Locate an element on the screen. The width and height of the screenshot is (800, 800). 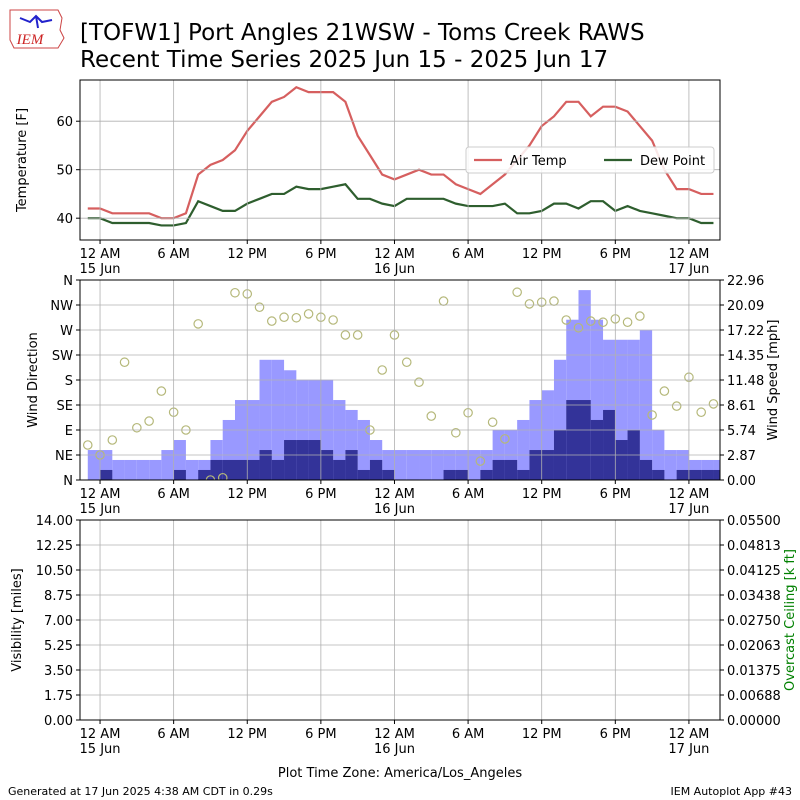
y-tick-label: 1.75 is located at coordinates (58, 696).